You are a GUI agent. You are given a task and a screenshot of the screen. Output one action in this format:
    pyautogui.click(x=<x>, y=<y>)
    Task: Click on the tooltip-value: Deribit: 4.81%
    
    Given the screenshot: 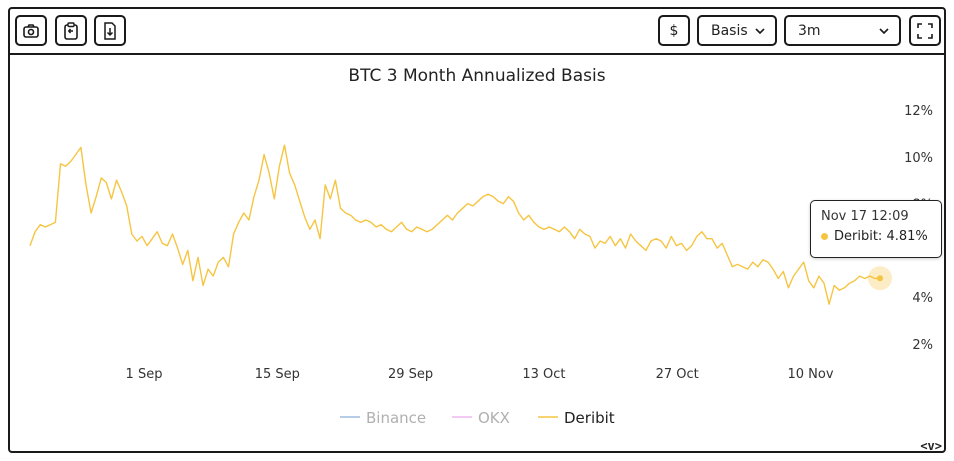 What is the action you would take?
    pyautogui.click(x=881, y=236)
    